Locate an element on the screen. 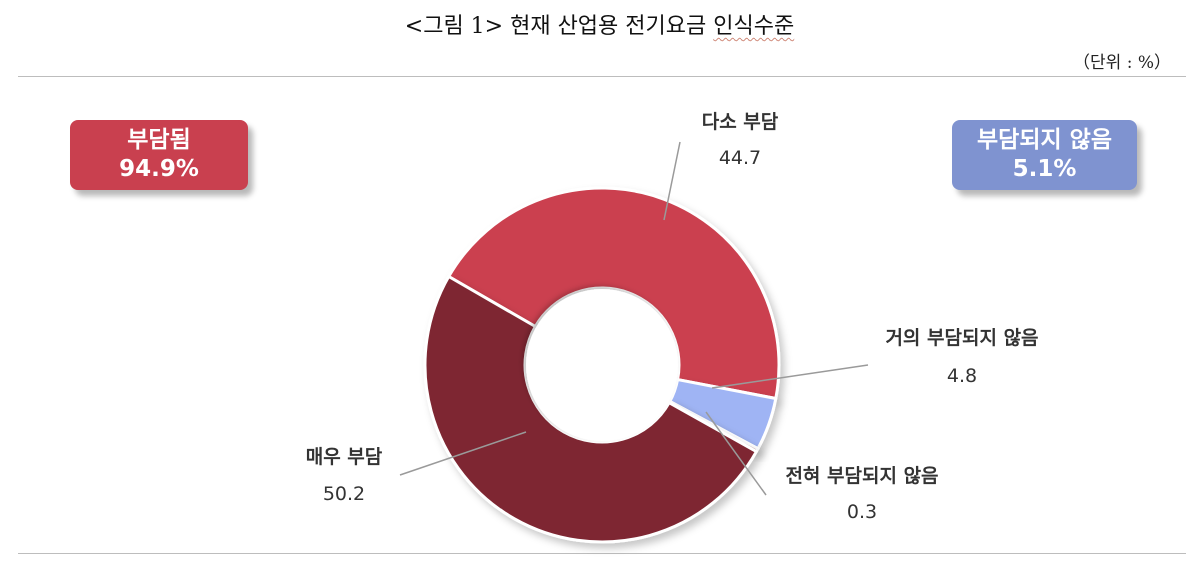 This screenshot has height=575, width=1199. value-label-very-burdened: 50.2 is located at coordinates (344, 494).